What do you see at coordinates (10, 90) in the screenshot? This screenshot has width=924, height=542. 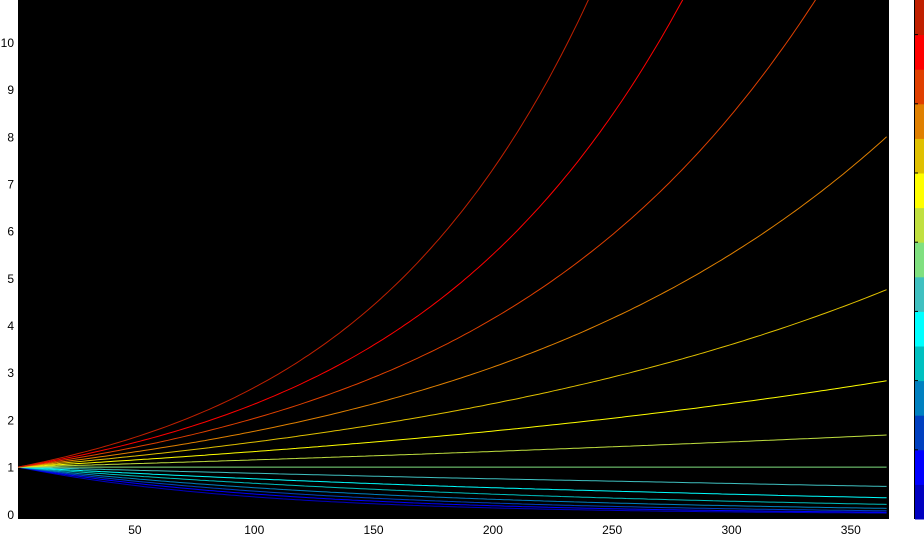 I see `y-tick-label: 9` at bounding box center [10, 90].